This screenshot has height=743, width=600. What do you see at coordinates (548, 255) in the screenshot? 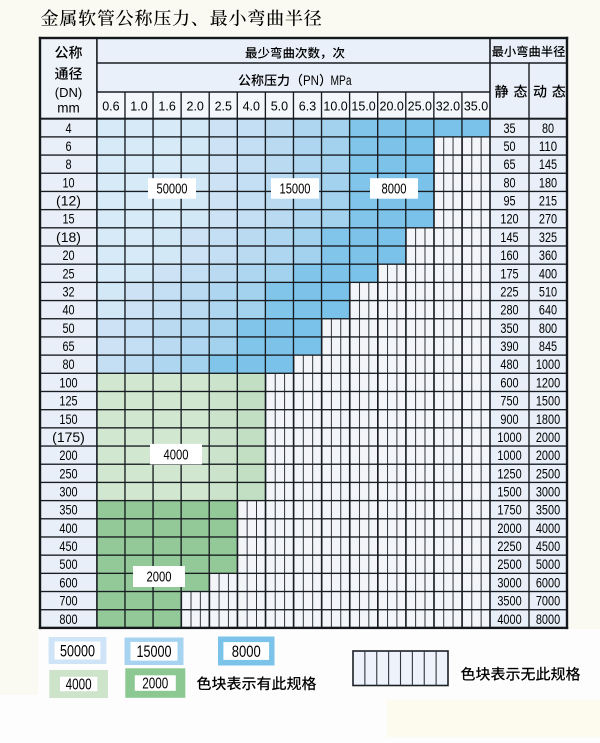
I see `svg-text: 360` at bounding box center [548, 255].